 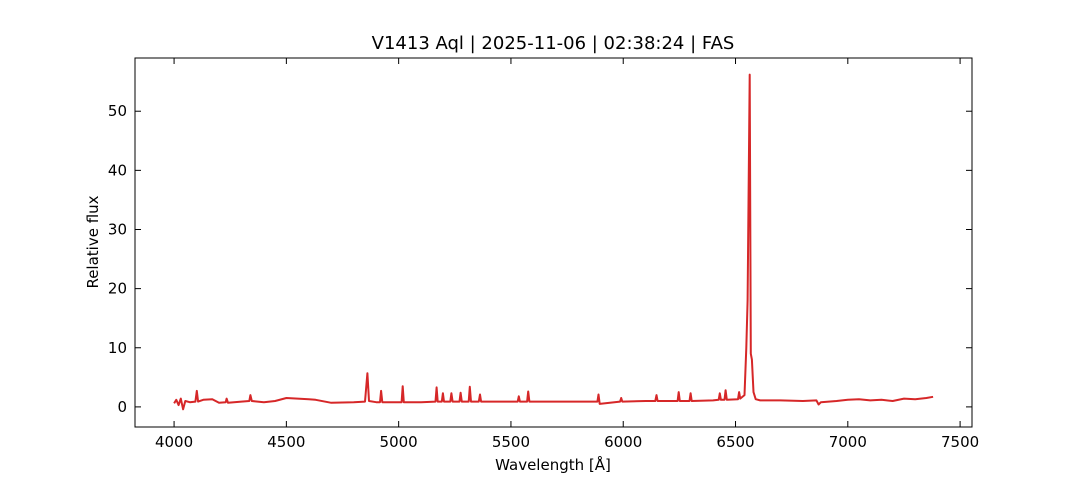 What do you see at coordinates (553, 464) in the screenshot?
I see `x-axis-label: Wavelength [Å]` at bounding box center [553, 464].